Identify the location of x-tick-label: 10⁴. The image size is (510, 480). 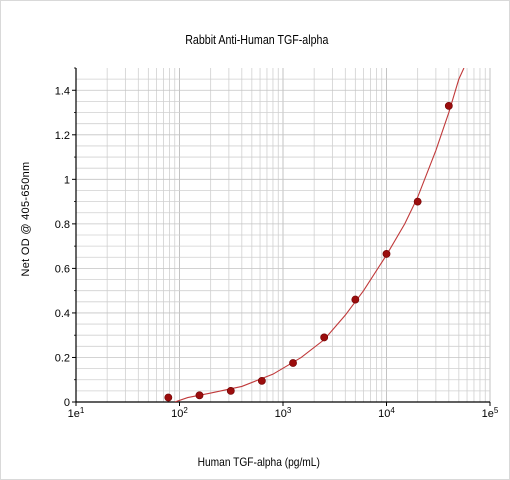
(386, 413).